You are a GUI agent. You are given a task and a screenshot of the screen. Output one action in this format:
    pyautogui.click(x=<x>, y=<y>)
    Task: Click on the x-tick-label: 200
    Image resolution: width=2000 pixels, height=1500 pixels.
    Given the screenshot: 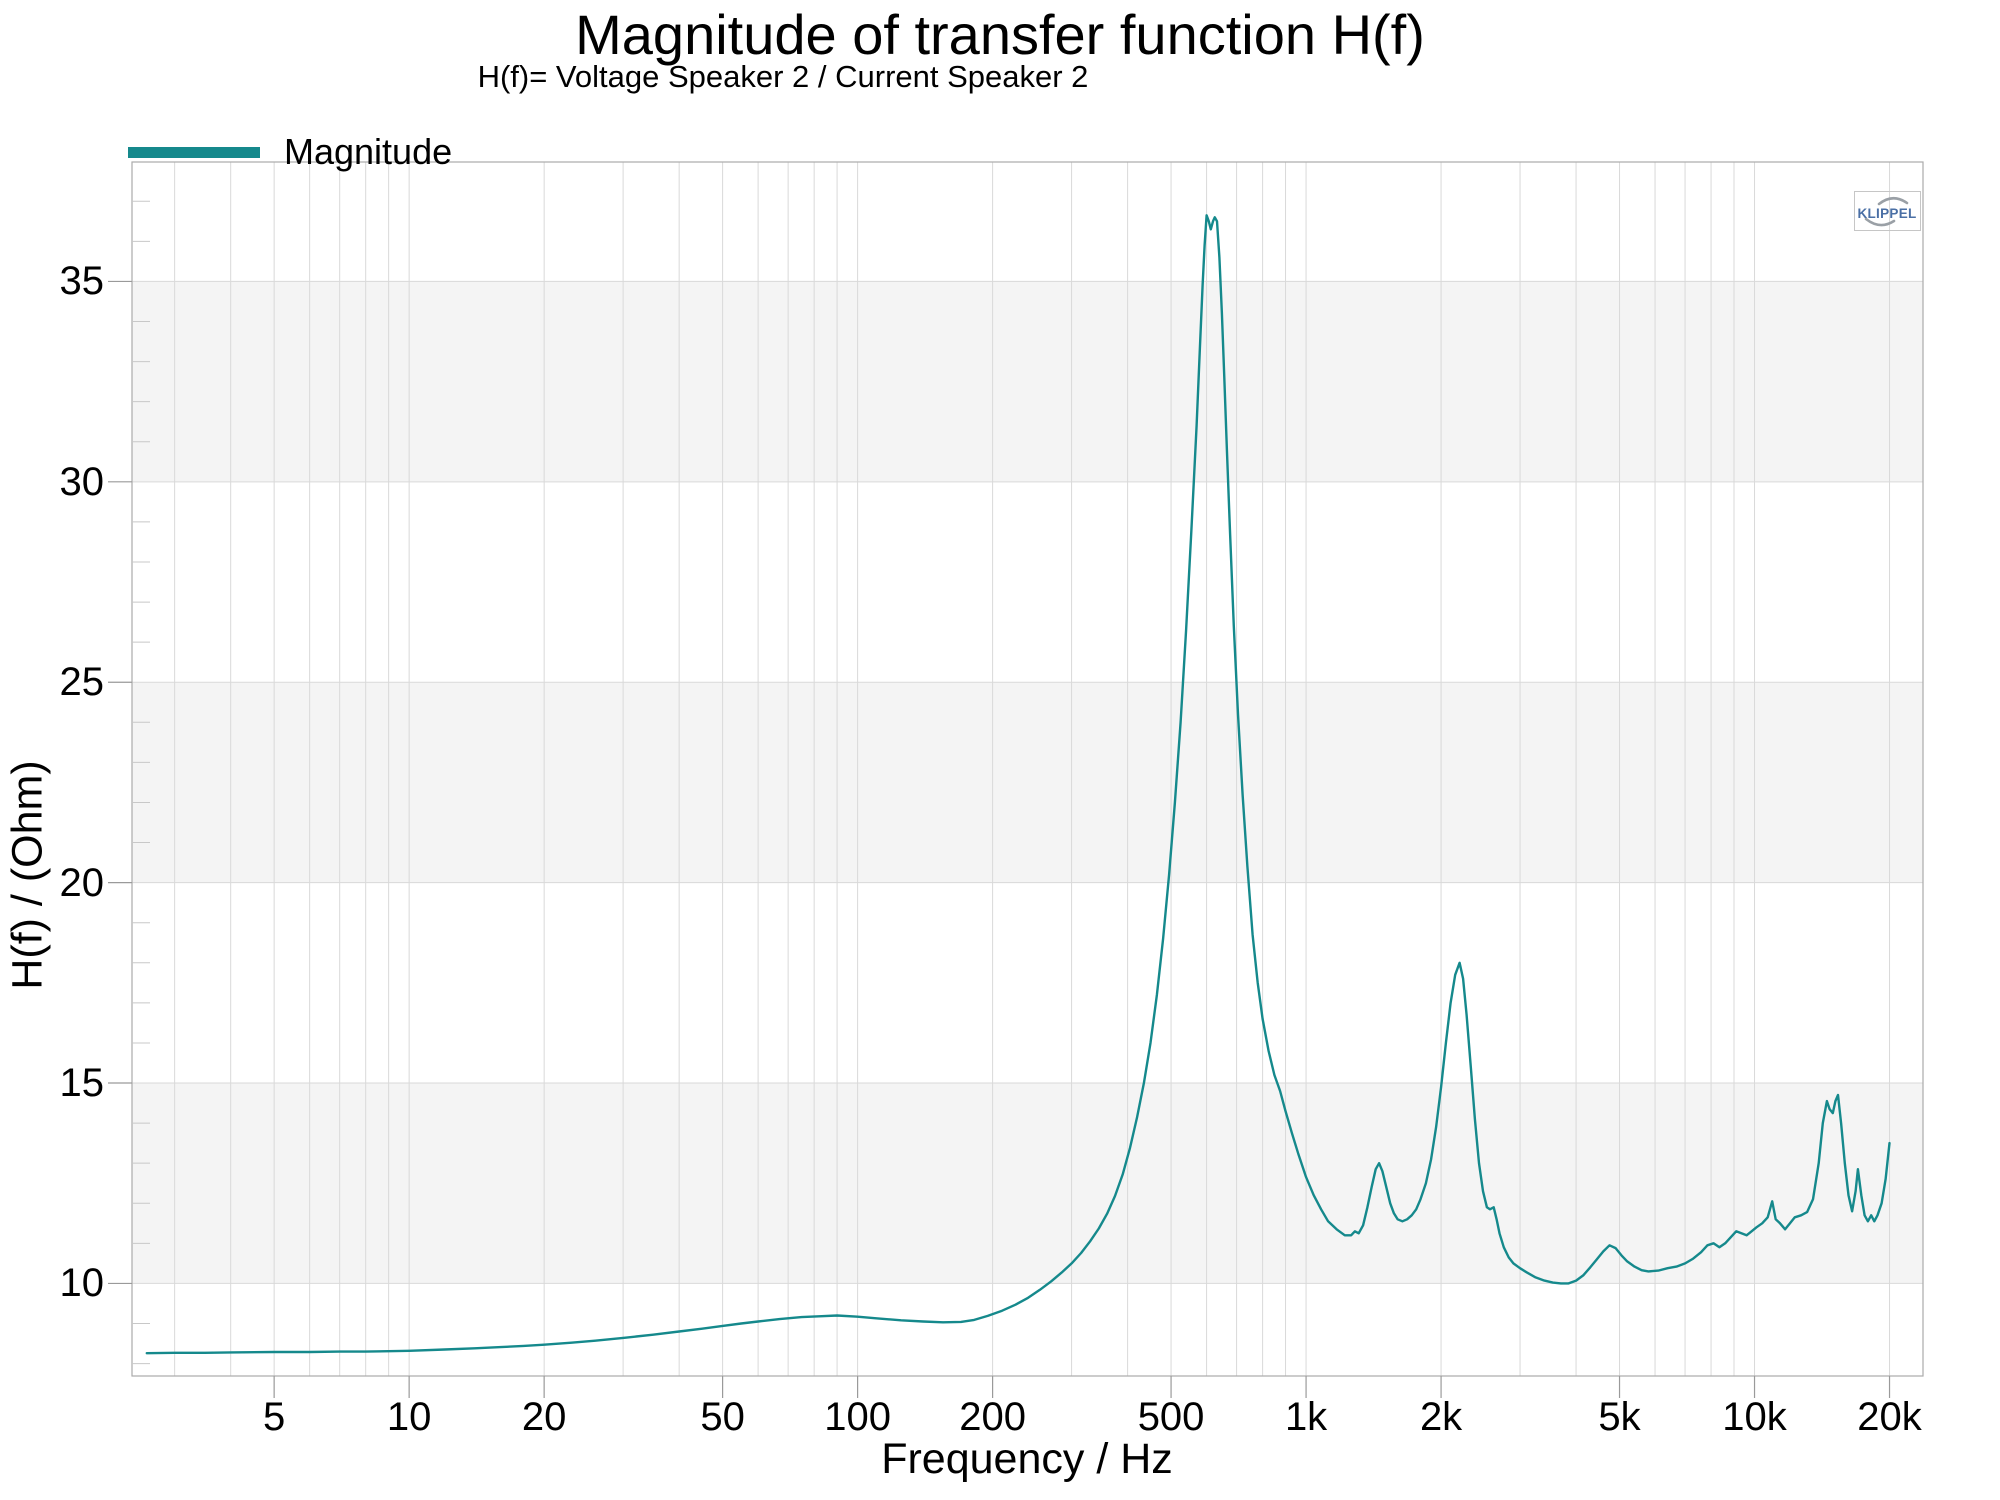 What is the action you would take?
    pyautogui.click(x=992, y=1417)
    